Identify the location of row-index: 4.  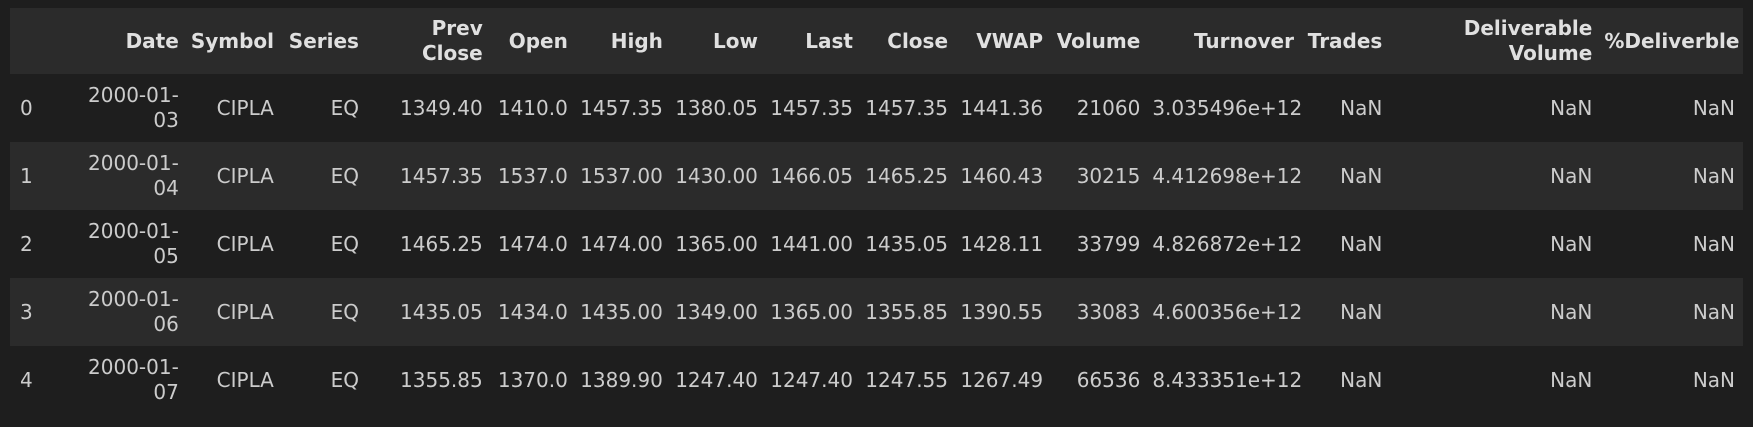
(26, 379).